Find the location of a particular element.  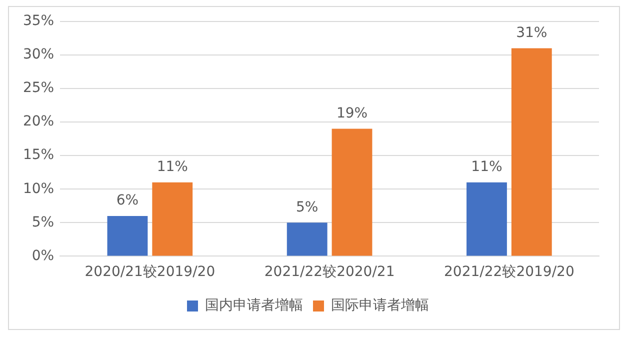

legend-label: 国内申请者增幅 is located at coordinates (254, 306).